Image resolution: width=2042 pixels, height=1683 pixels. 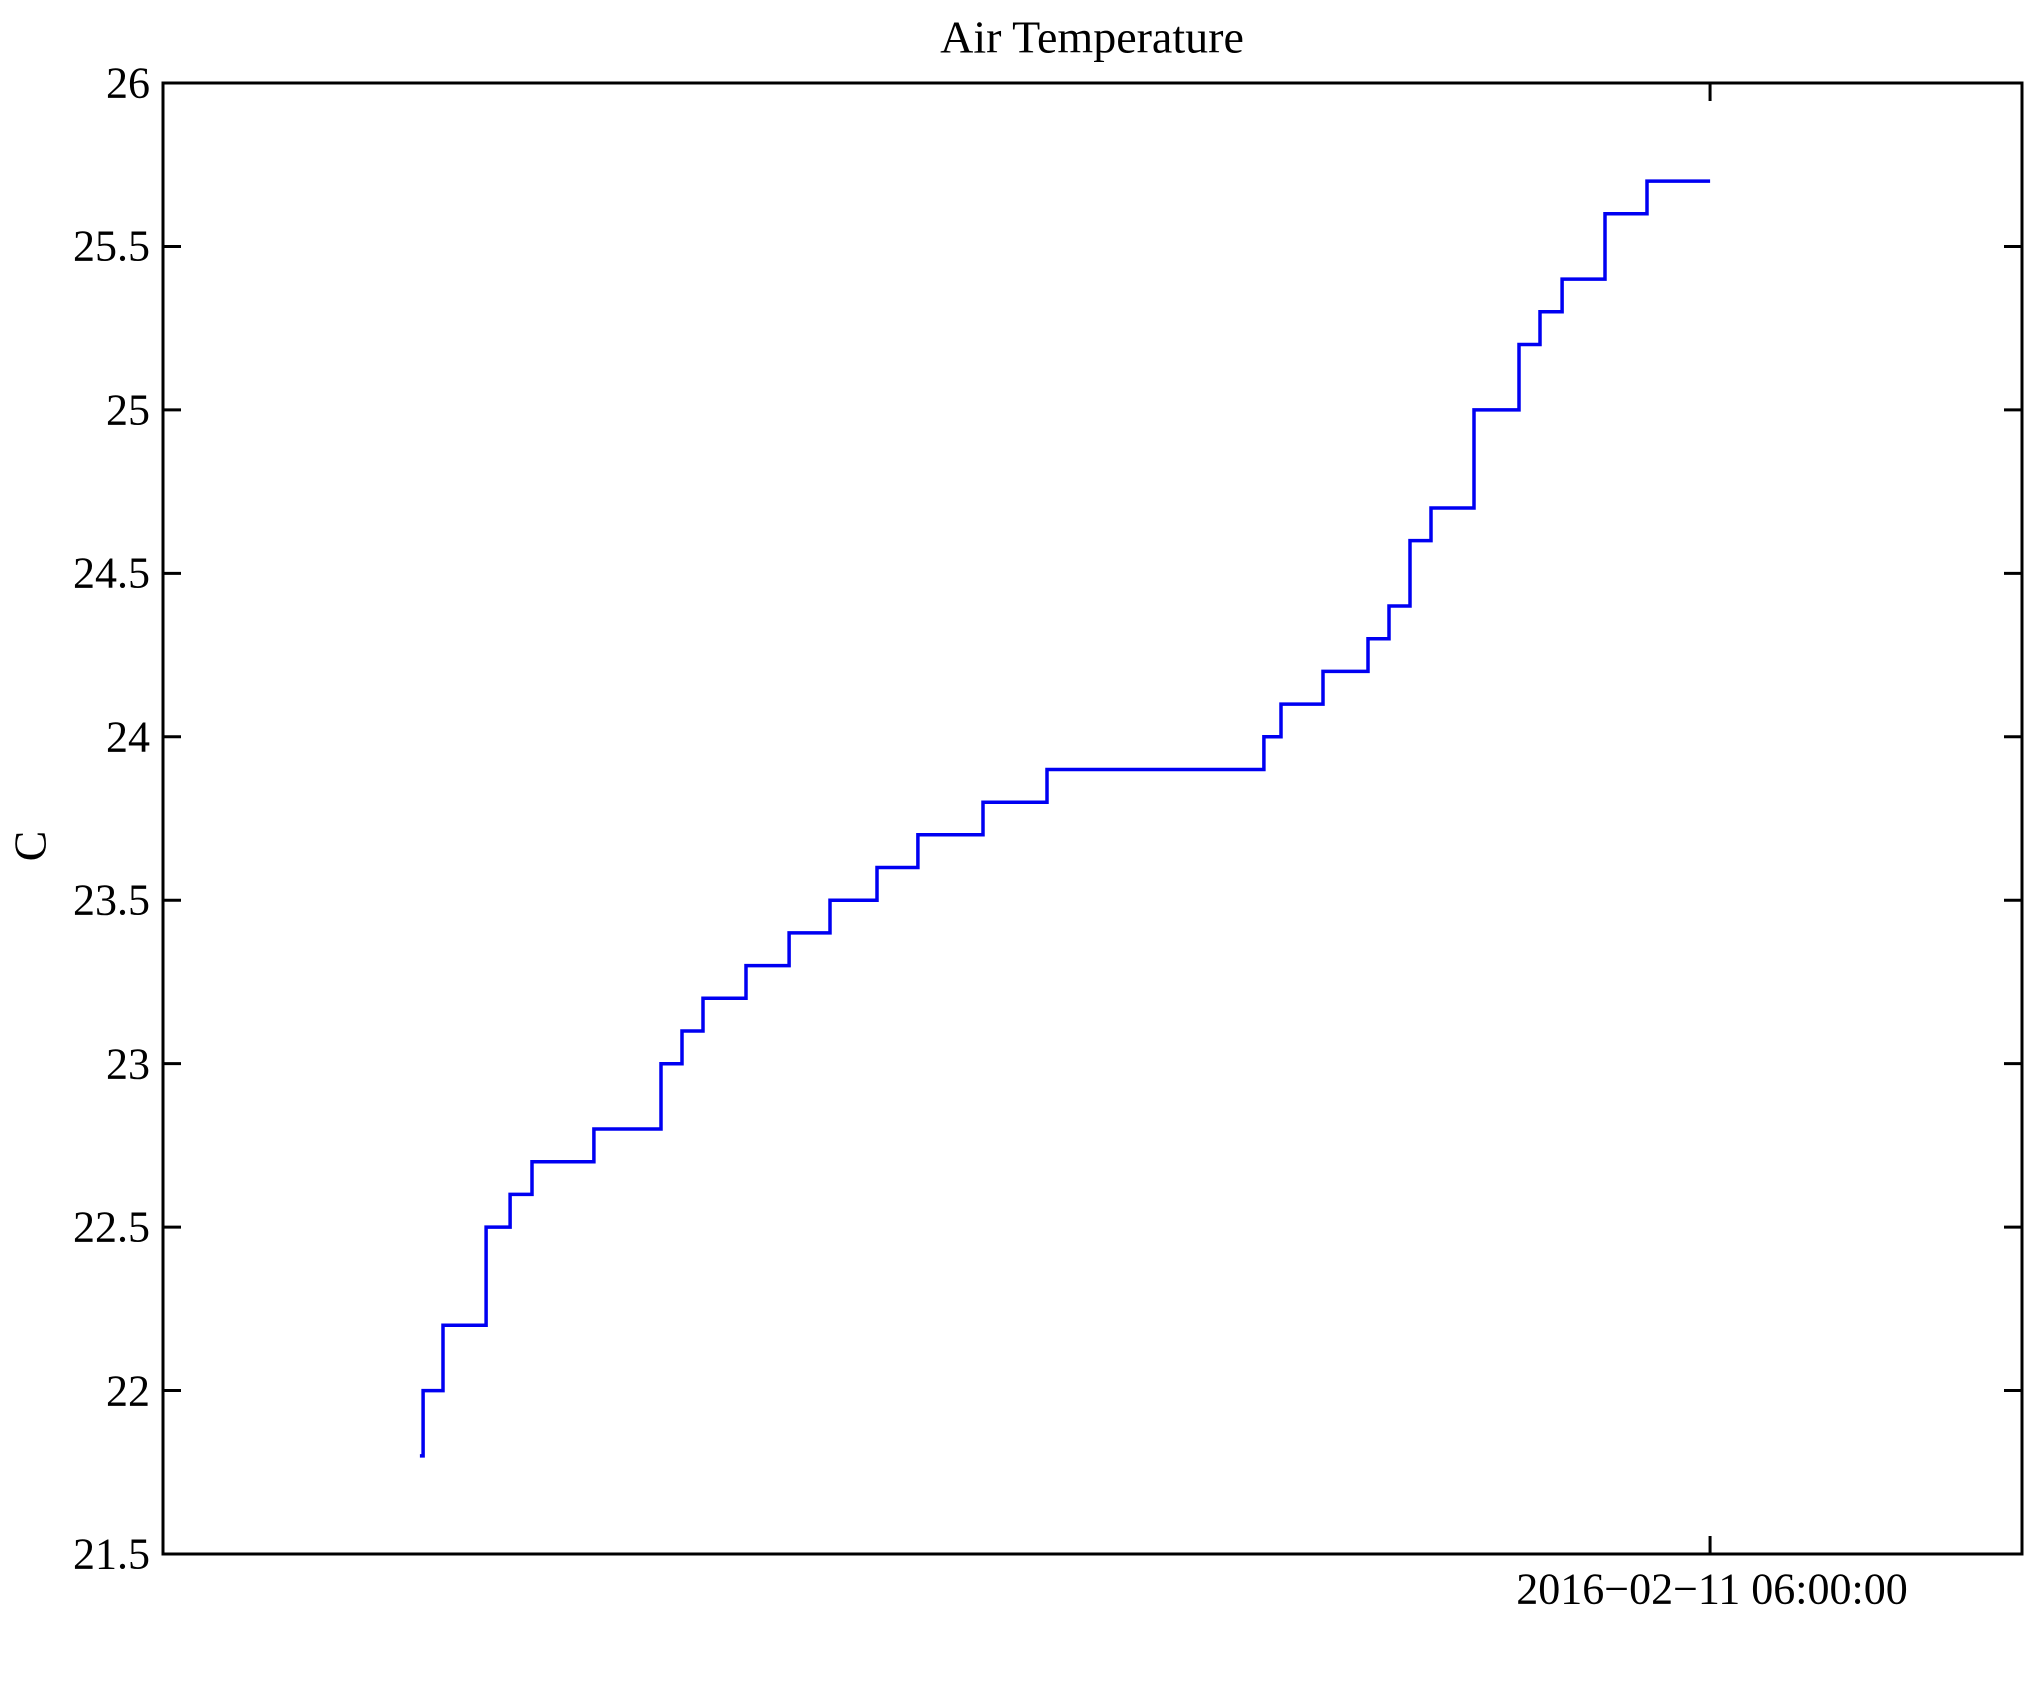 I want to click on y-tick-label: 25.5, so click(x=111, y=246).